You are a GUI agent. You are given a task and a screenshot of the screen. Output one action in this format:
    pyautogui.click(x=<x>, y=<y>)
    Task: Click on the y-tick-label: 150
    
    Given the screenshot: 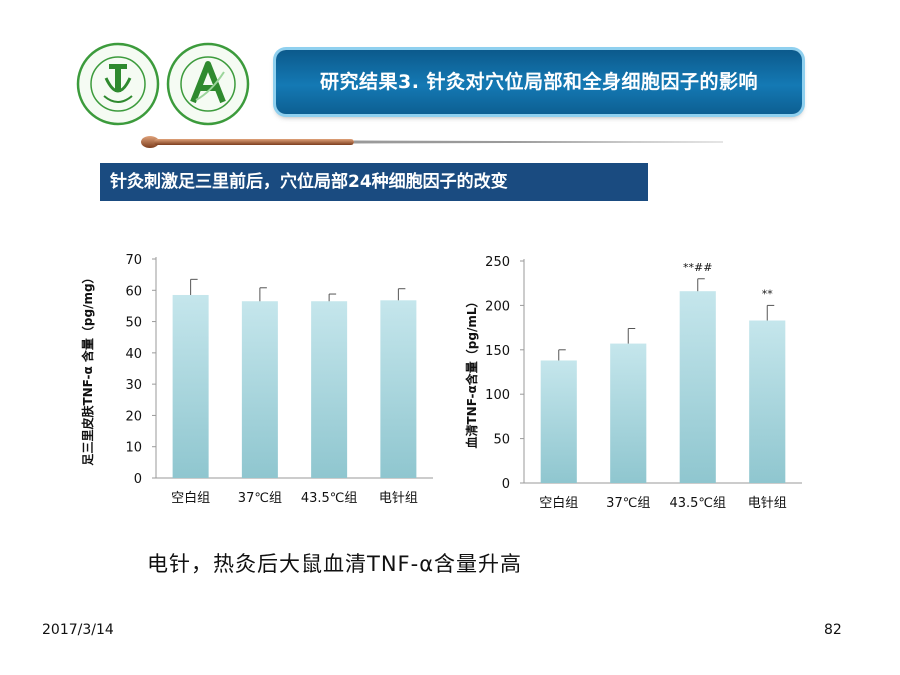 What is the action you would take?
    pyautogui.click(x=497, y=351)
    